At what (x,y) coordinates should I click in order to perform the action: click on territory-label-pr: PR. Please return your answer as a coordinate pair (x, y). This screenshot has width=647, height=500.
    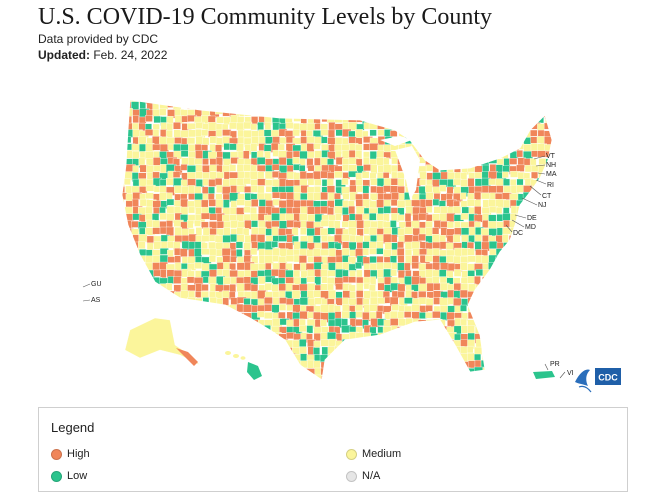
    Looking at the image, I should click on (555, 364).